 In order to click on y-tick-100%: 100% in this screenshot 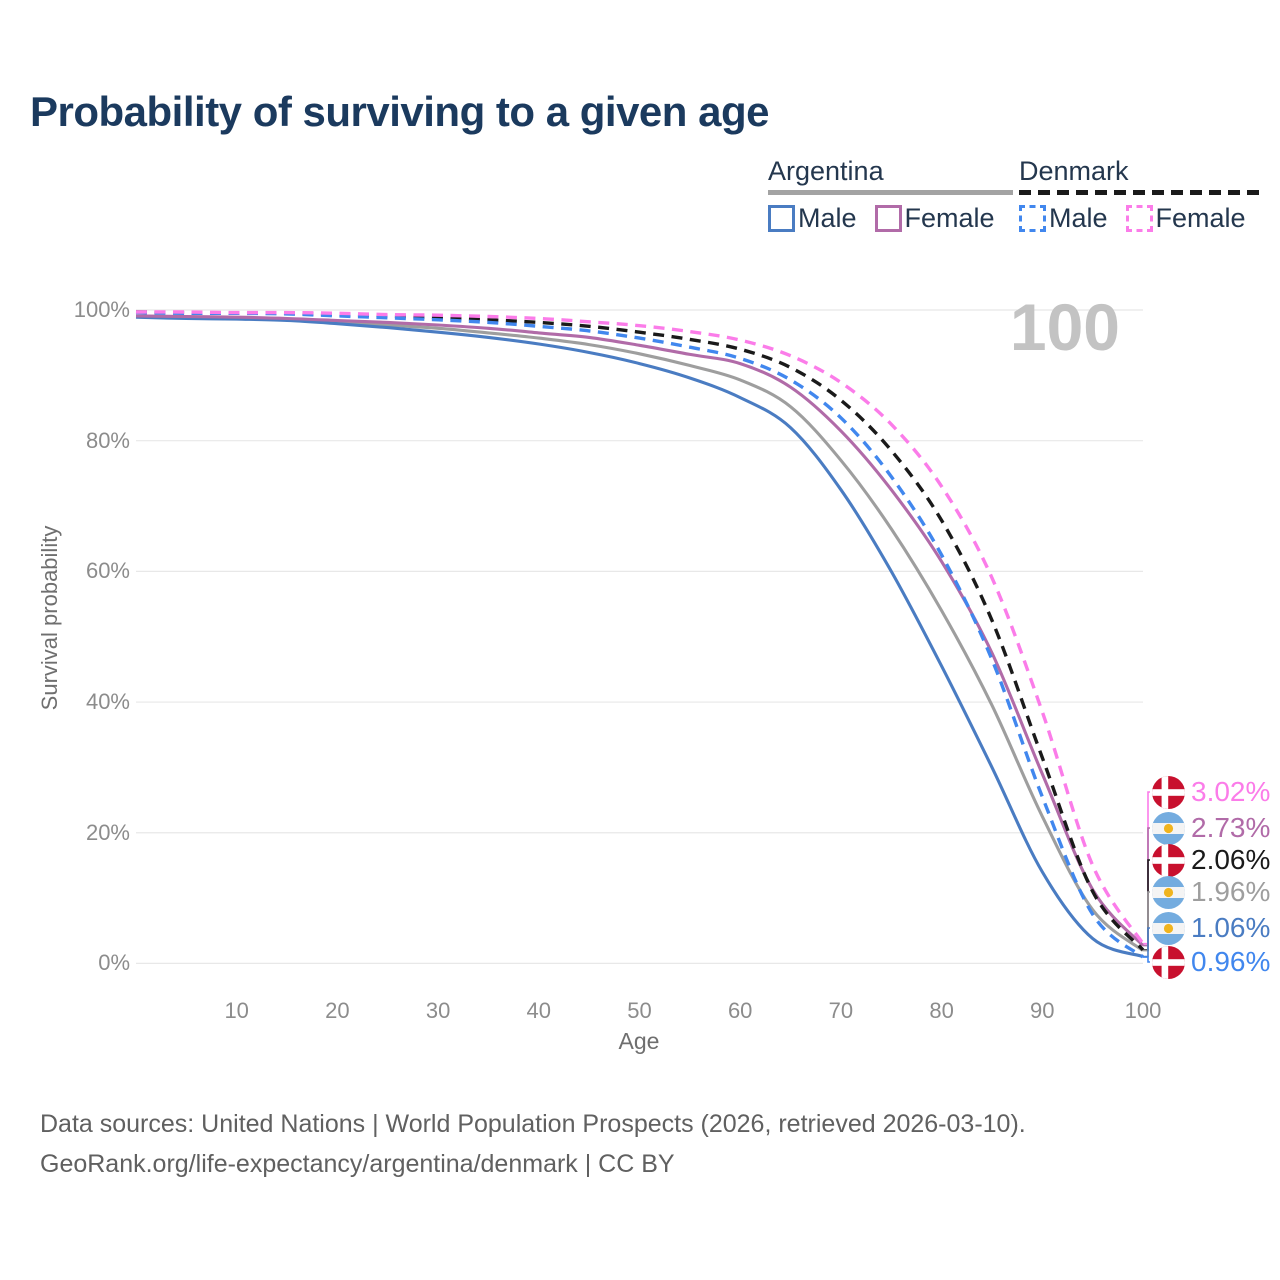, I will do `click(101, 309)`.